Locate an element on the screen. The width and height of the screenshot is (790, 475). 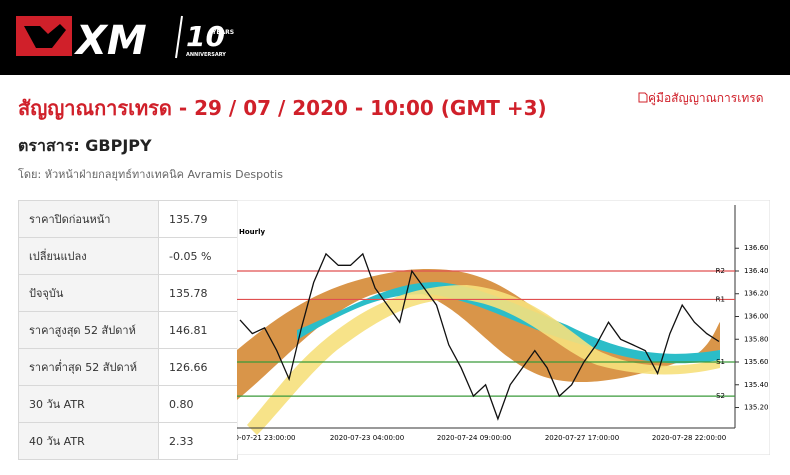
guide-link: คู่มือสัญญาณการเทรด is located at coordinates (701, 98).